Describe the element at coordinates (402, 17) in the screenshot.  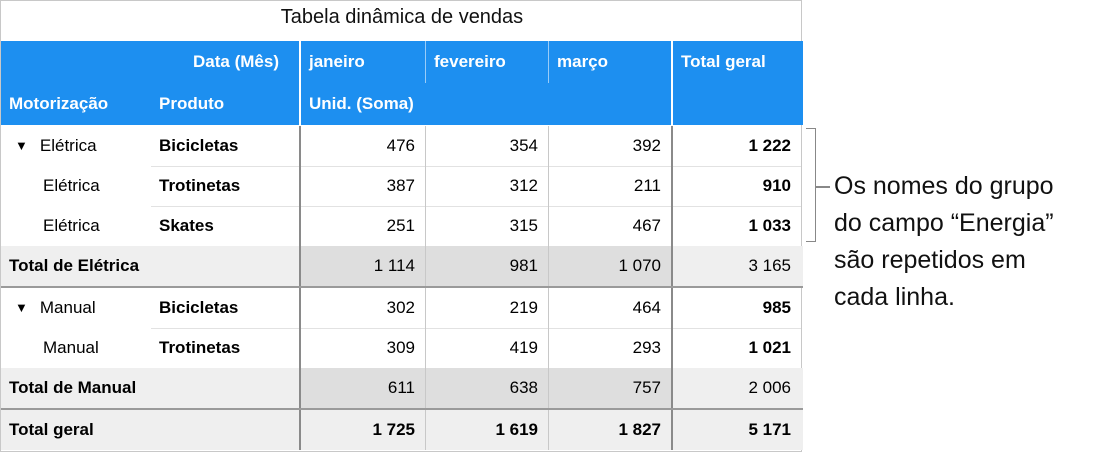
I see `table-title: Tabela dinâmica de vendas` at that location.